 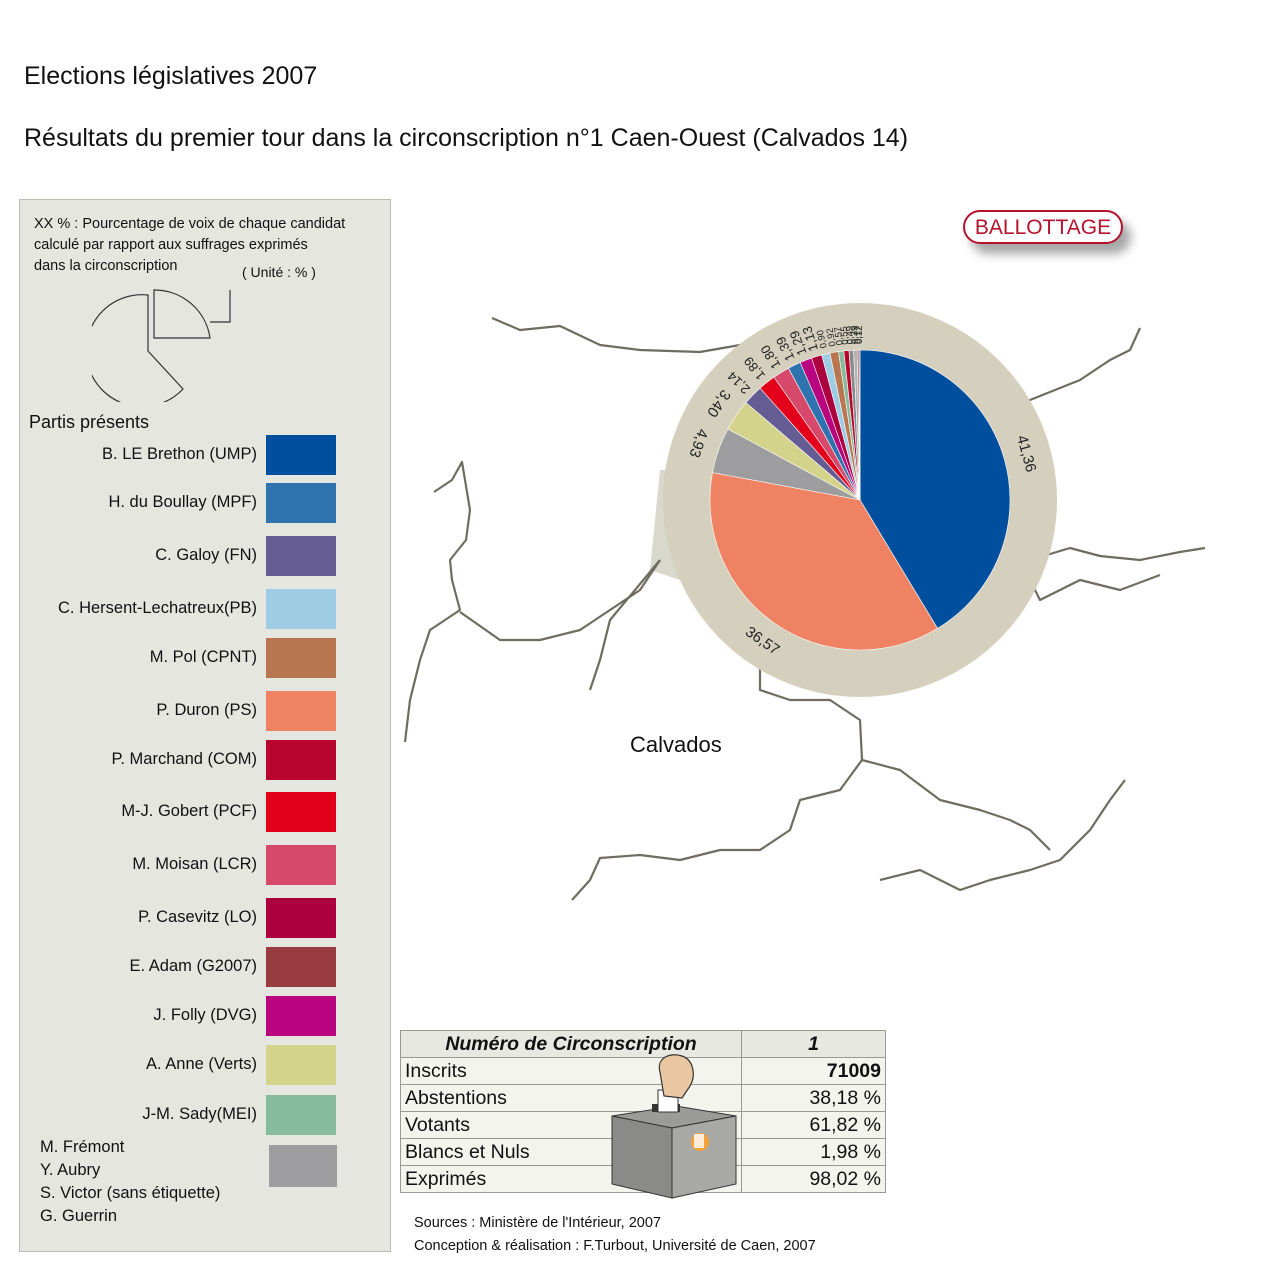 What do you see at coordinates (537, 1223) in the screenshot?
I see `source-line: Sources : Ministère de l'Intérieur, 2007` at bounding box center [537, 1223].